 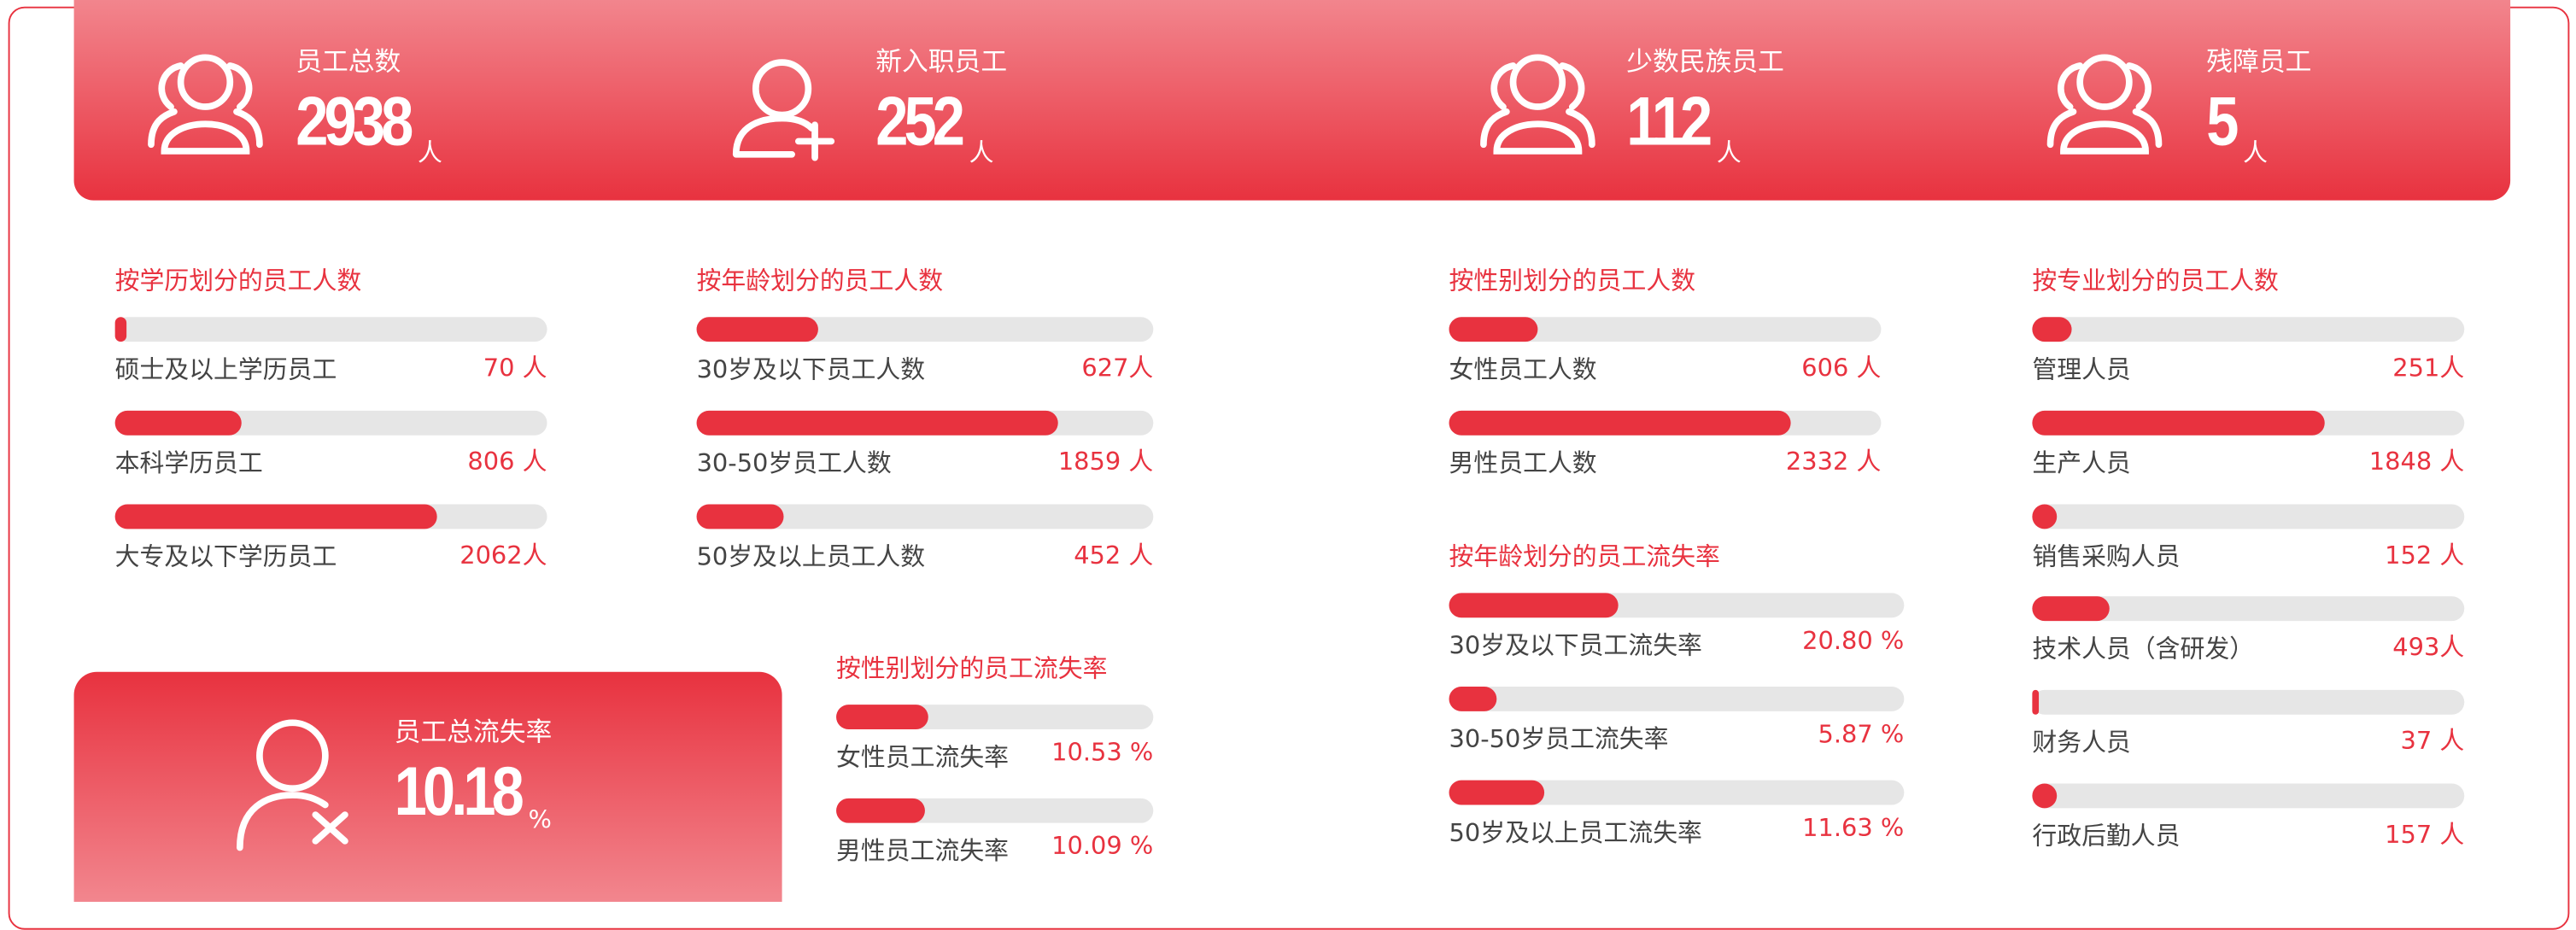 What do you see at coordinates (783, 110) in the screenshot?
I see `person-add-icon` at bounding box center [783, 110].